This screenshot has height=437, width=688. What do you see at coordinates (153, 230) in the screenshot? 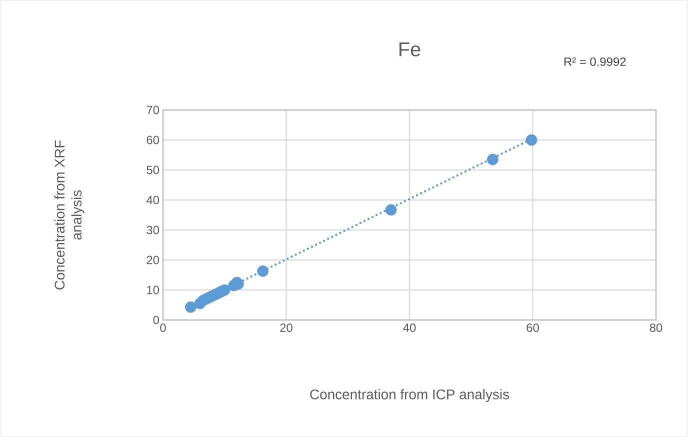
I see `y-tick-label: 30` at bounding box center [153, 230].